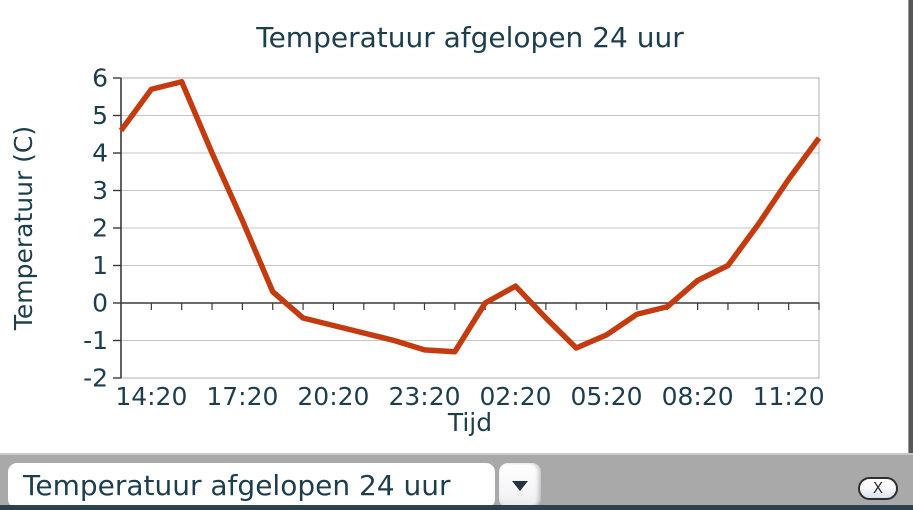 The width and height of the screenshot is (913, 510). Describe the element at coordinates (789, 396) in the screenshot. I see `x-tick-label: 11:20` at that location.